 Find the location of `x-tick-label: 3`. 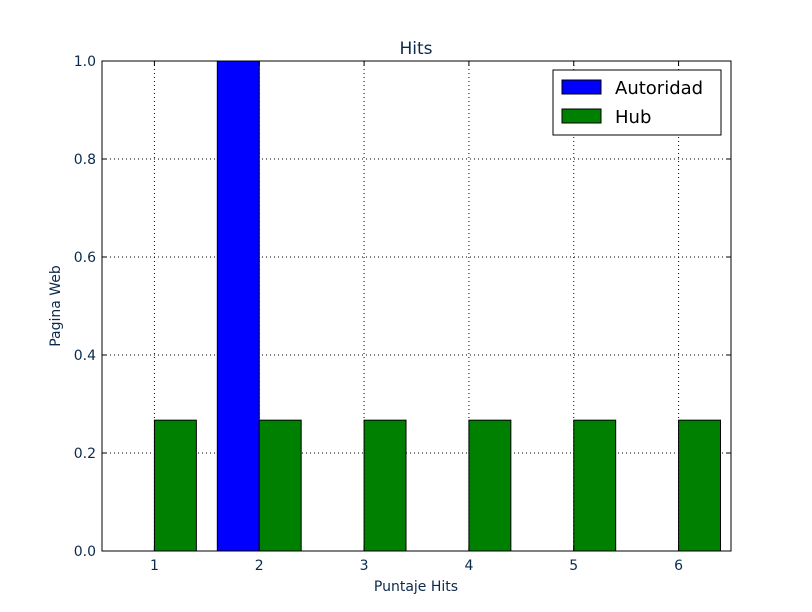

x-tick-label: 3 is located at coordinates (364, 566).